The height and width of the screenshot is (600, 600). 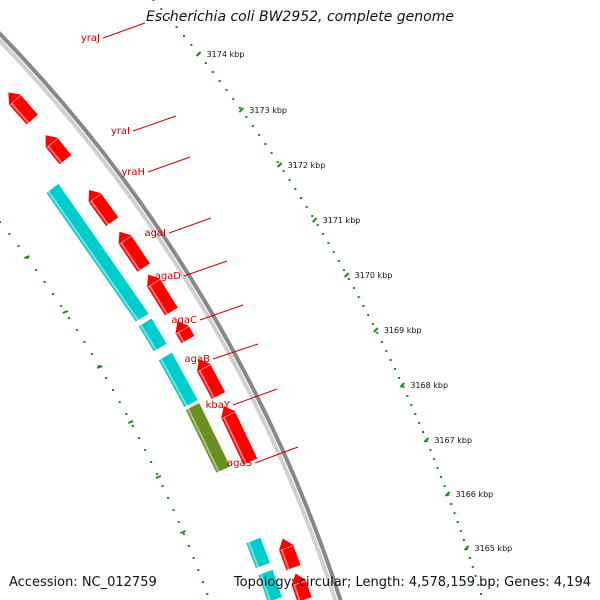 What do you see at coordinates (453, 440) in the screenshot?
I see `scale-tick-label: 3167 kbp` at bounding box center [453, 440].